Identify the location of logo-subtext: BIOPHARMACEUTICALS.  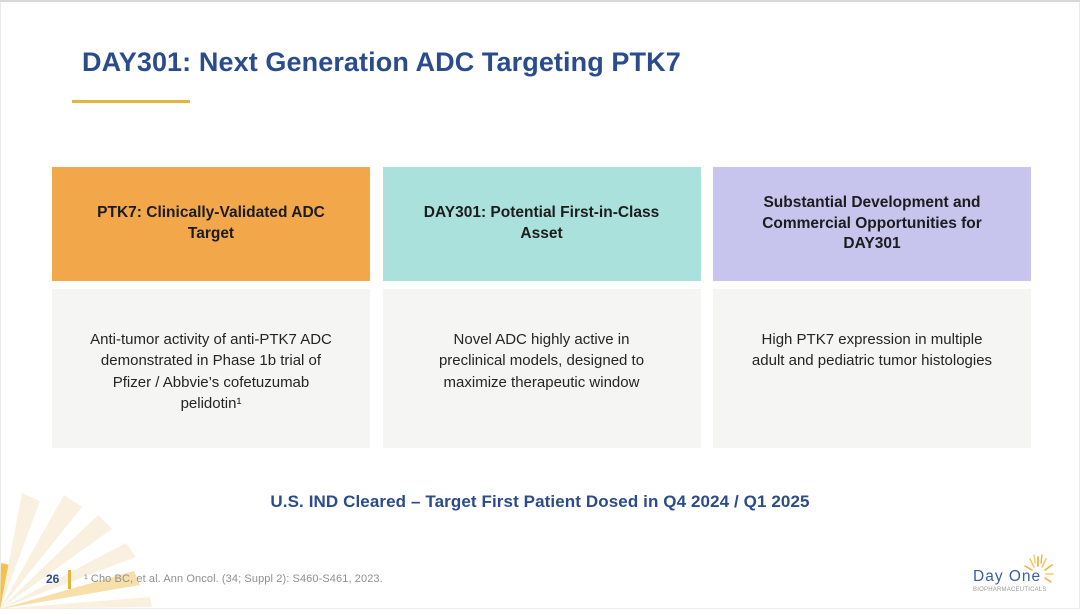
(1010, 590).